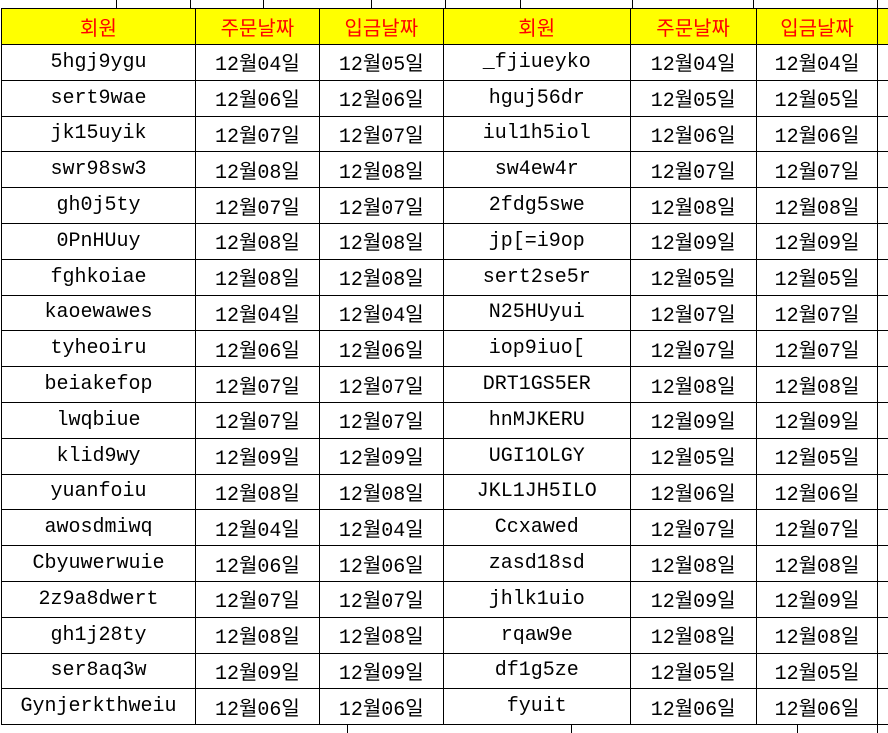 Image resolution: width=888 pixels, height=733 pixels. What do you see at coordinates (98, 241) in the screenshot?
I see `member-cell: 0PnHUuy` at bounding box center [98, 241].